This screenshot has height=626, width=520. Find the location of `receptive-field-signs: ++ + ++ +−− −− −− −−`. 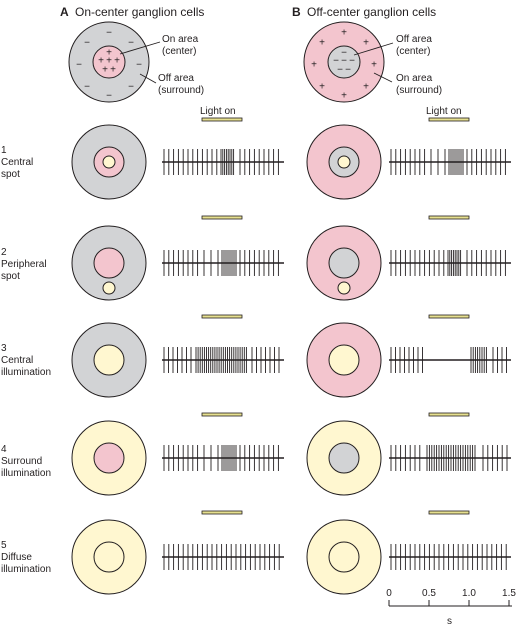

receptive-field-signs: ++ + ++ +−− −− −− −− is located at coordinates (109, 65).